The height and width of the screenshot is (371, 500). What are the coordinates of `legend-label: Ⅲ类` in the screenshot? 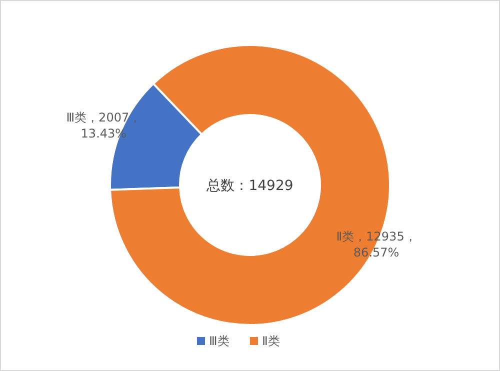 It's located at (219, 341).